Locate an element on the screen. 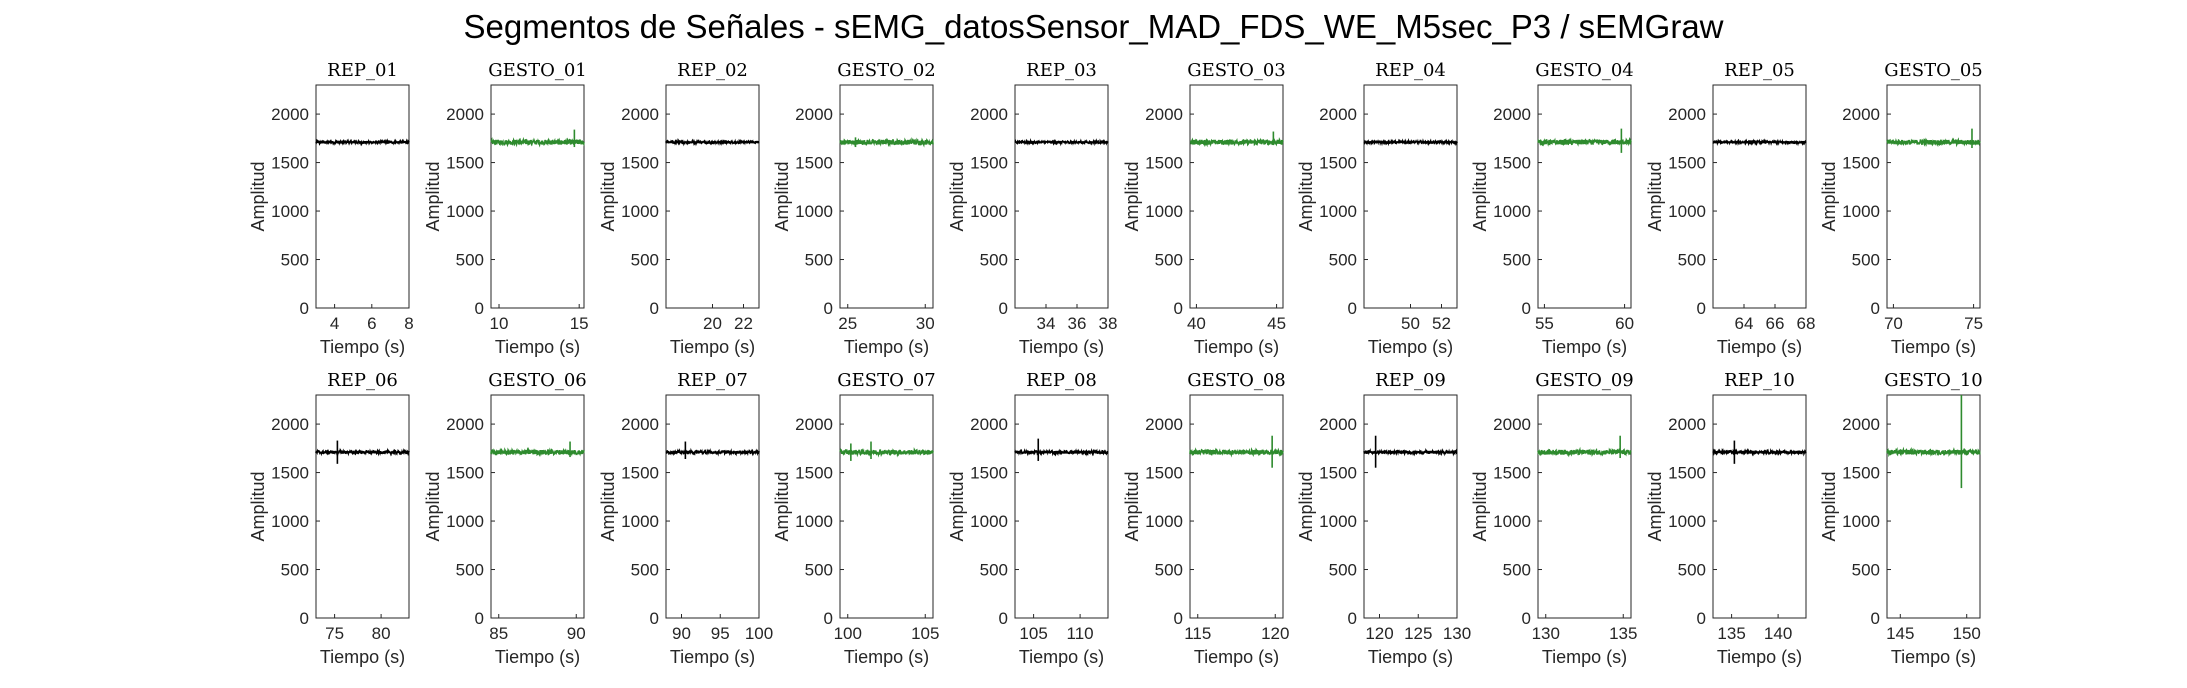 The width and height of the screenshot is (2187, 688). x-tick-label: 38 is located at coordinates (1108, 323).